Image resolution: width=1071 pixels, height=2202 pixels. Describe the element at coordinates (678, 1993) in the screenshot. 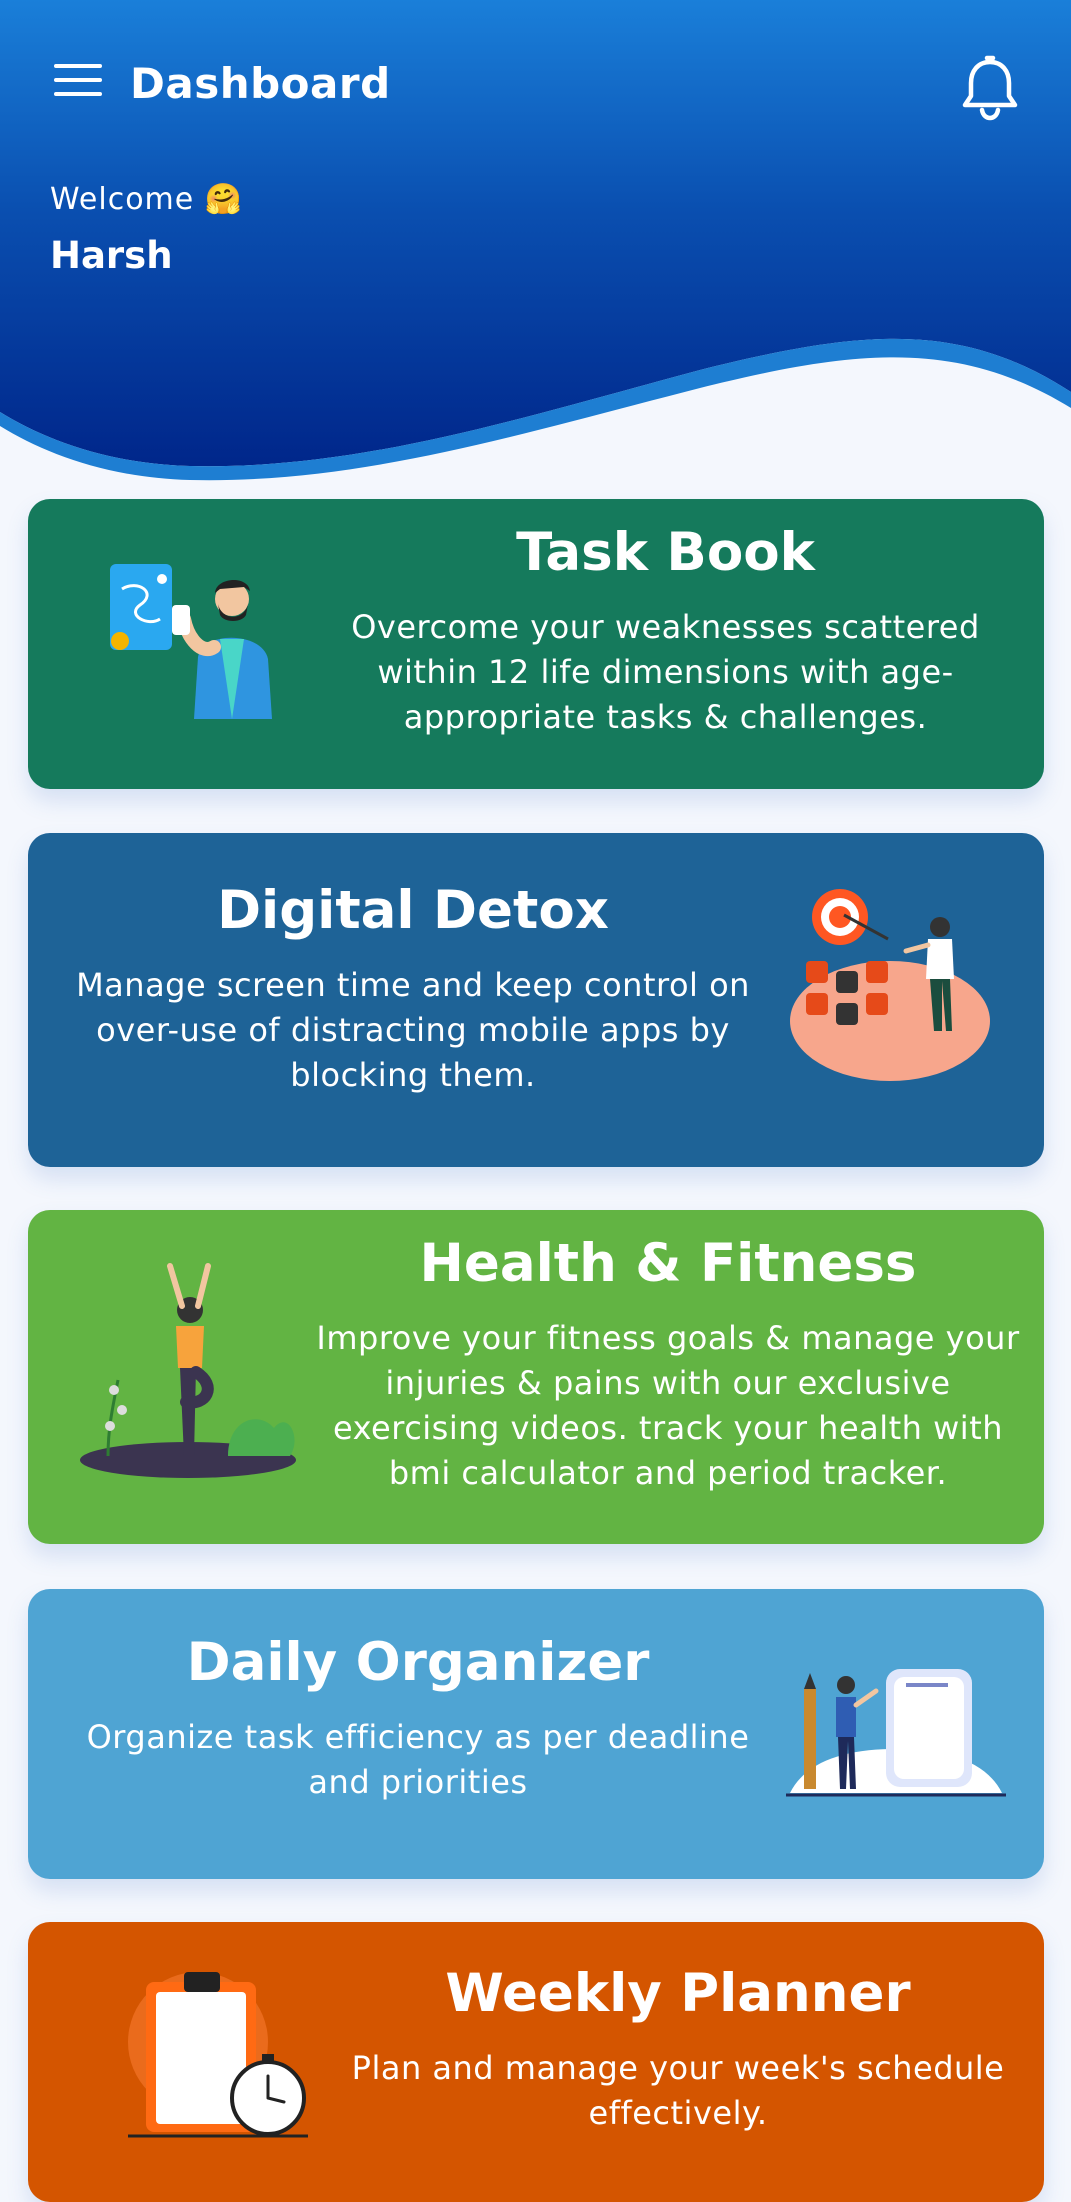

I see `card-title: Weekly Planner` at that location.